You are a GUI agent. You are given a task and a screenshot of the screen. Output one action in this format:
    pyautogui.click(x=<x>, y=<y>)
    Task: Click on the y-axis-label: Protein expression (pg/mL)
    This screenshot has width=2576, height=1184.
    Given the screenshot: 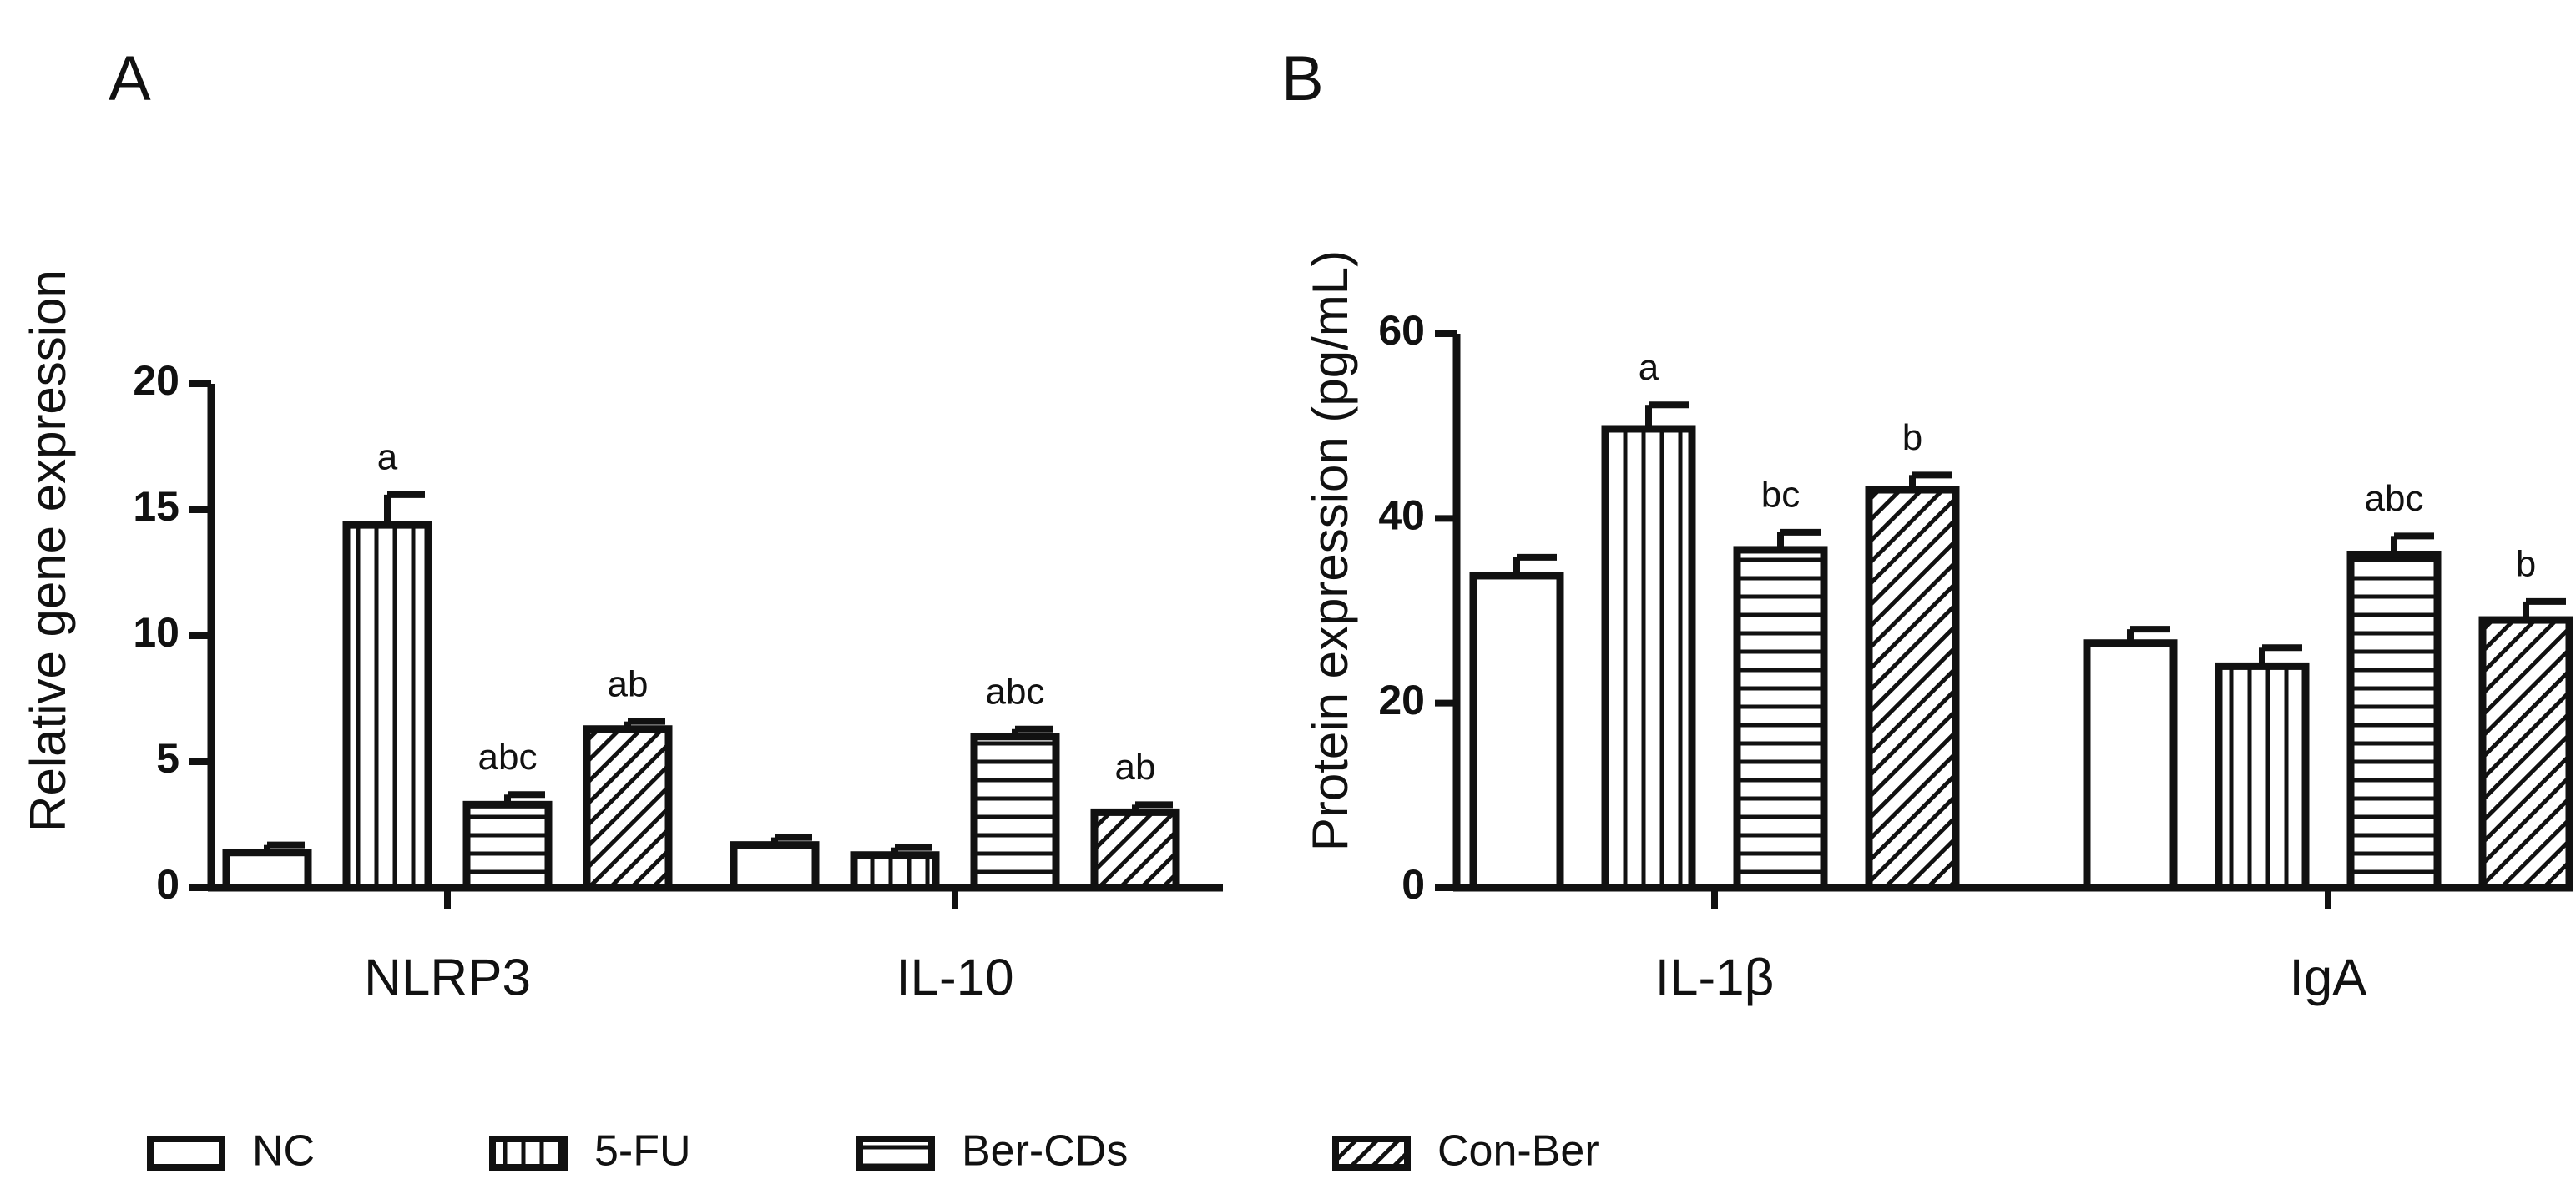 What is the action you would take?
    pyautogui.click(x=1330, y=551)
    